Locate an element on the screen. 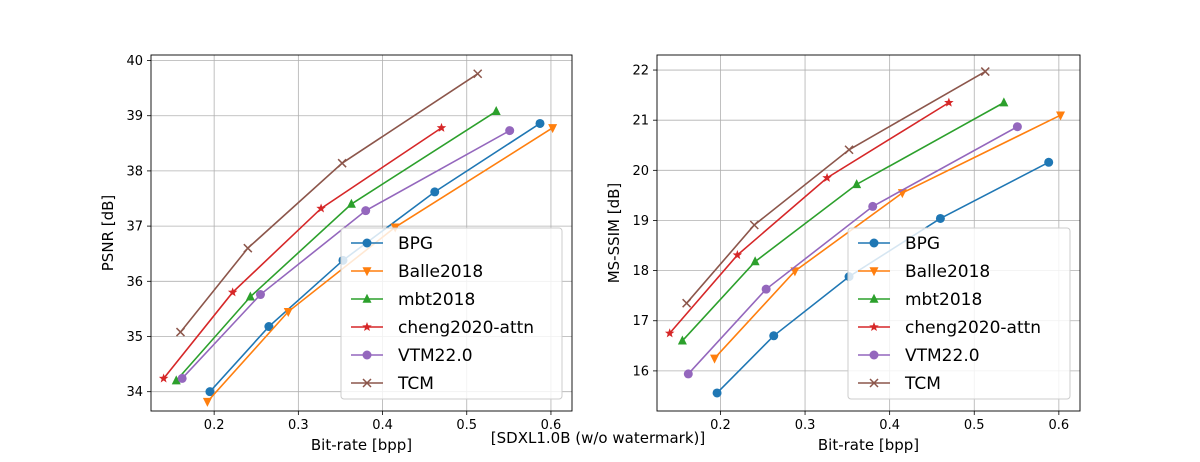 This screenshot has height=462, width=1200. series-tcm is located at coordinates (836, 187).